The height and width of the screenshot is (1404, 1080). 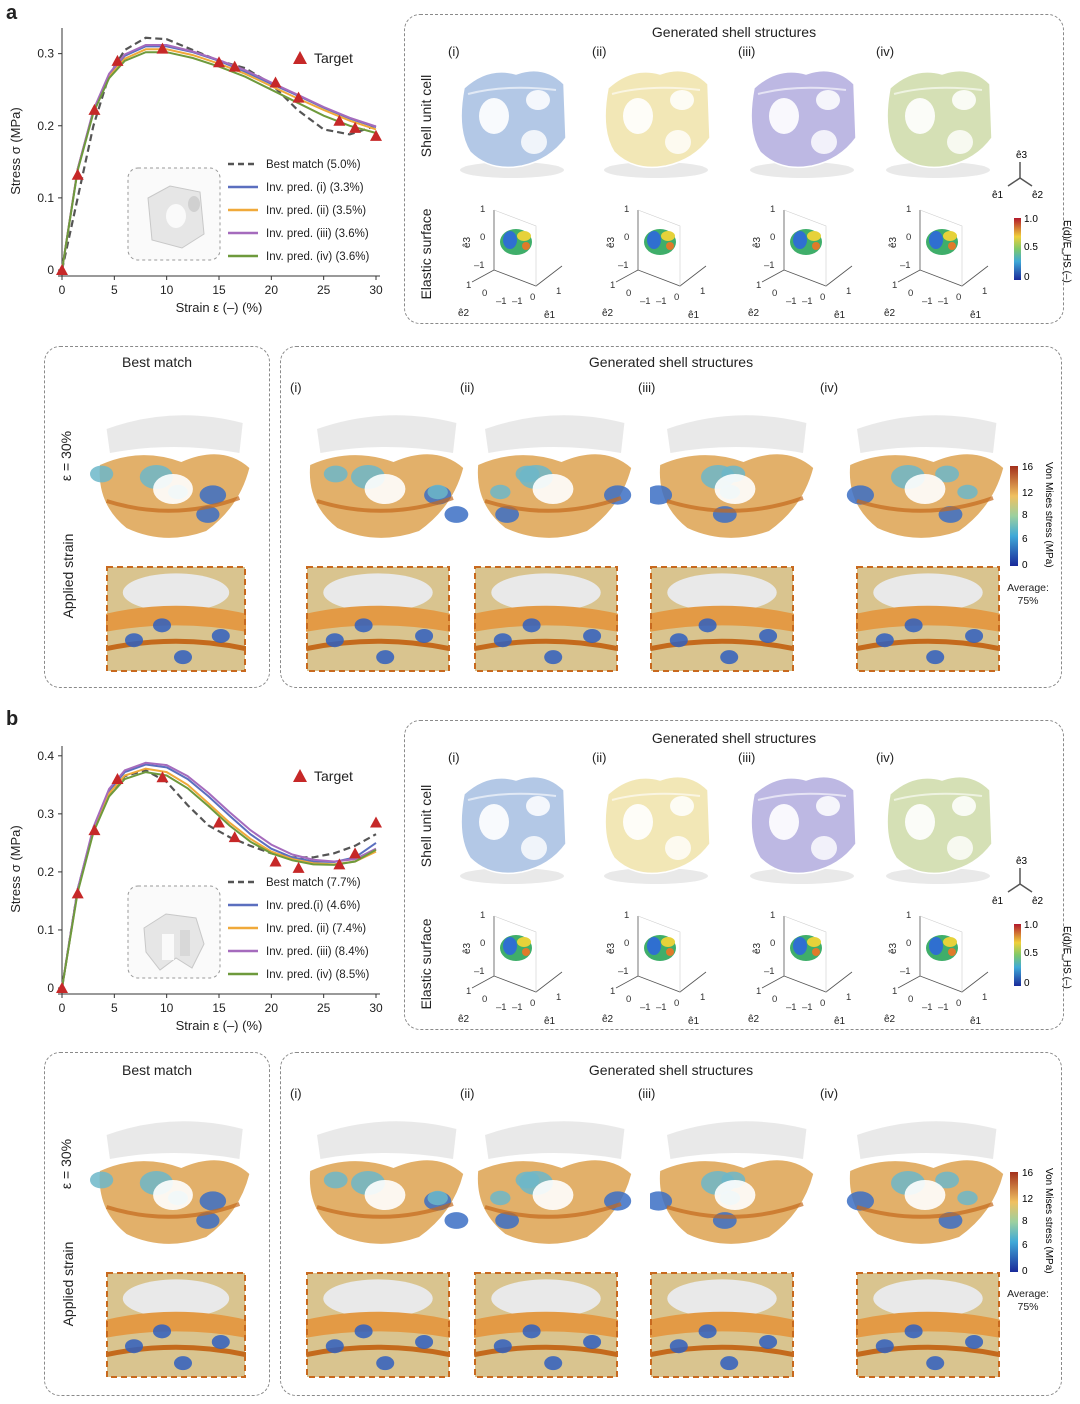 I want to click on generated-strain-title-b: Generated shell structures, so click(x=671, y=1070).